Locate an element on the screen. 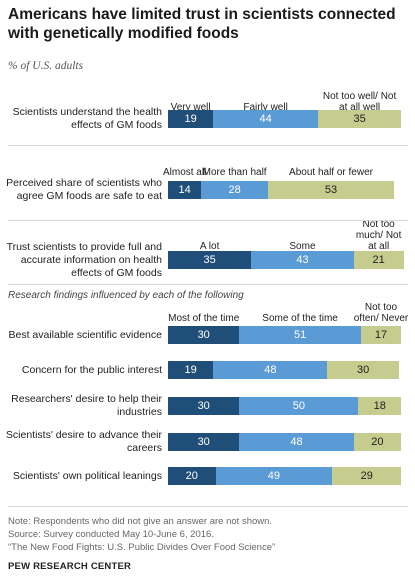 Image resolution: width=415 pixels, height=587 pixels. bar-segment: 53 is located at coordinates (331, 190).